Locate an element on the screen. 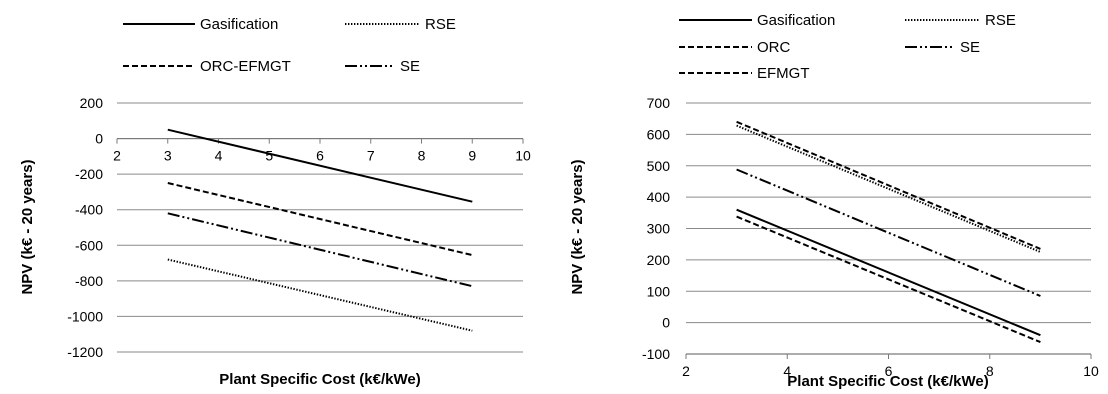 This screenshot has width=1108, height=394. y-tick-label: -200 is located at coordinates (89, 174).